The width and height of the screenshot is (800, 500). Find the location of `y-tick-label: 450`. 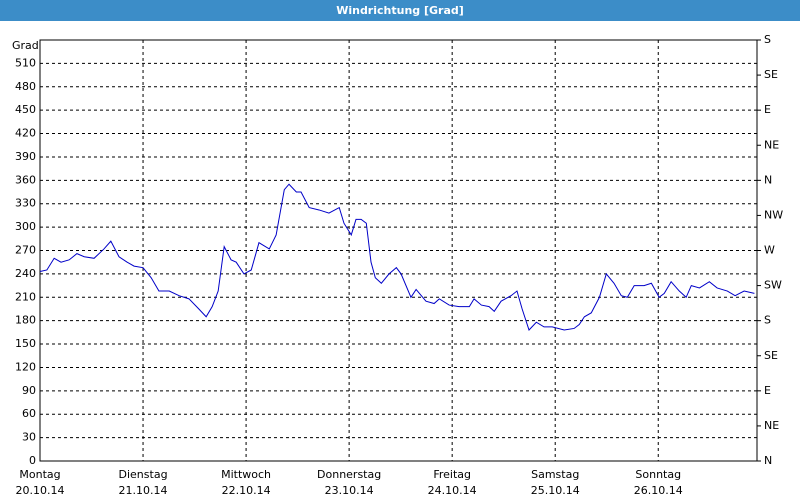

y-tick-label: 450 is located at coordinates (25, 109).